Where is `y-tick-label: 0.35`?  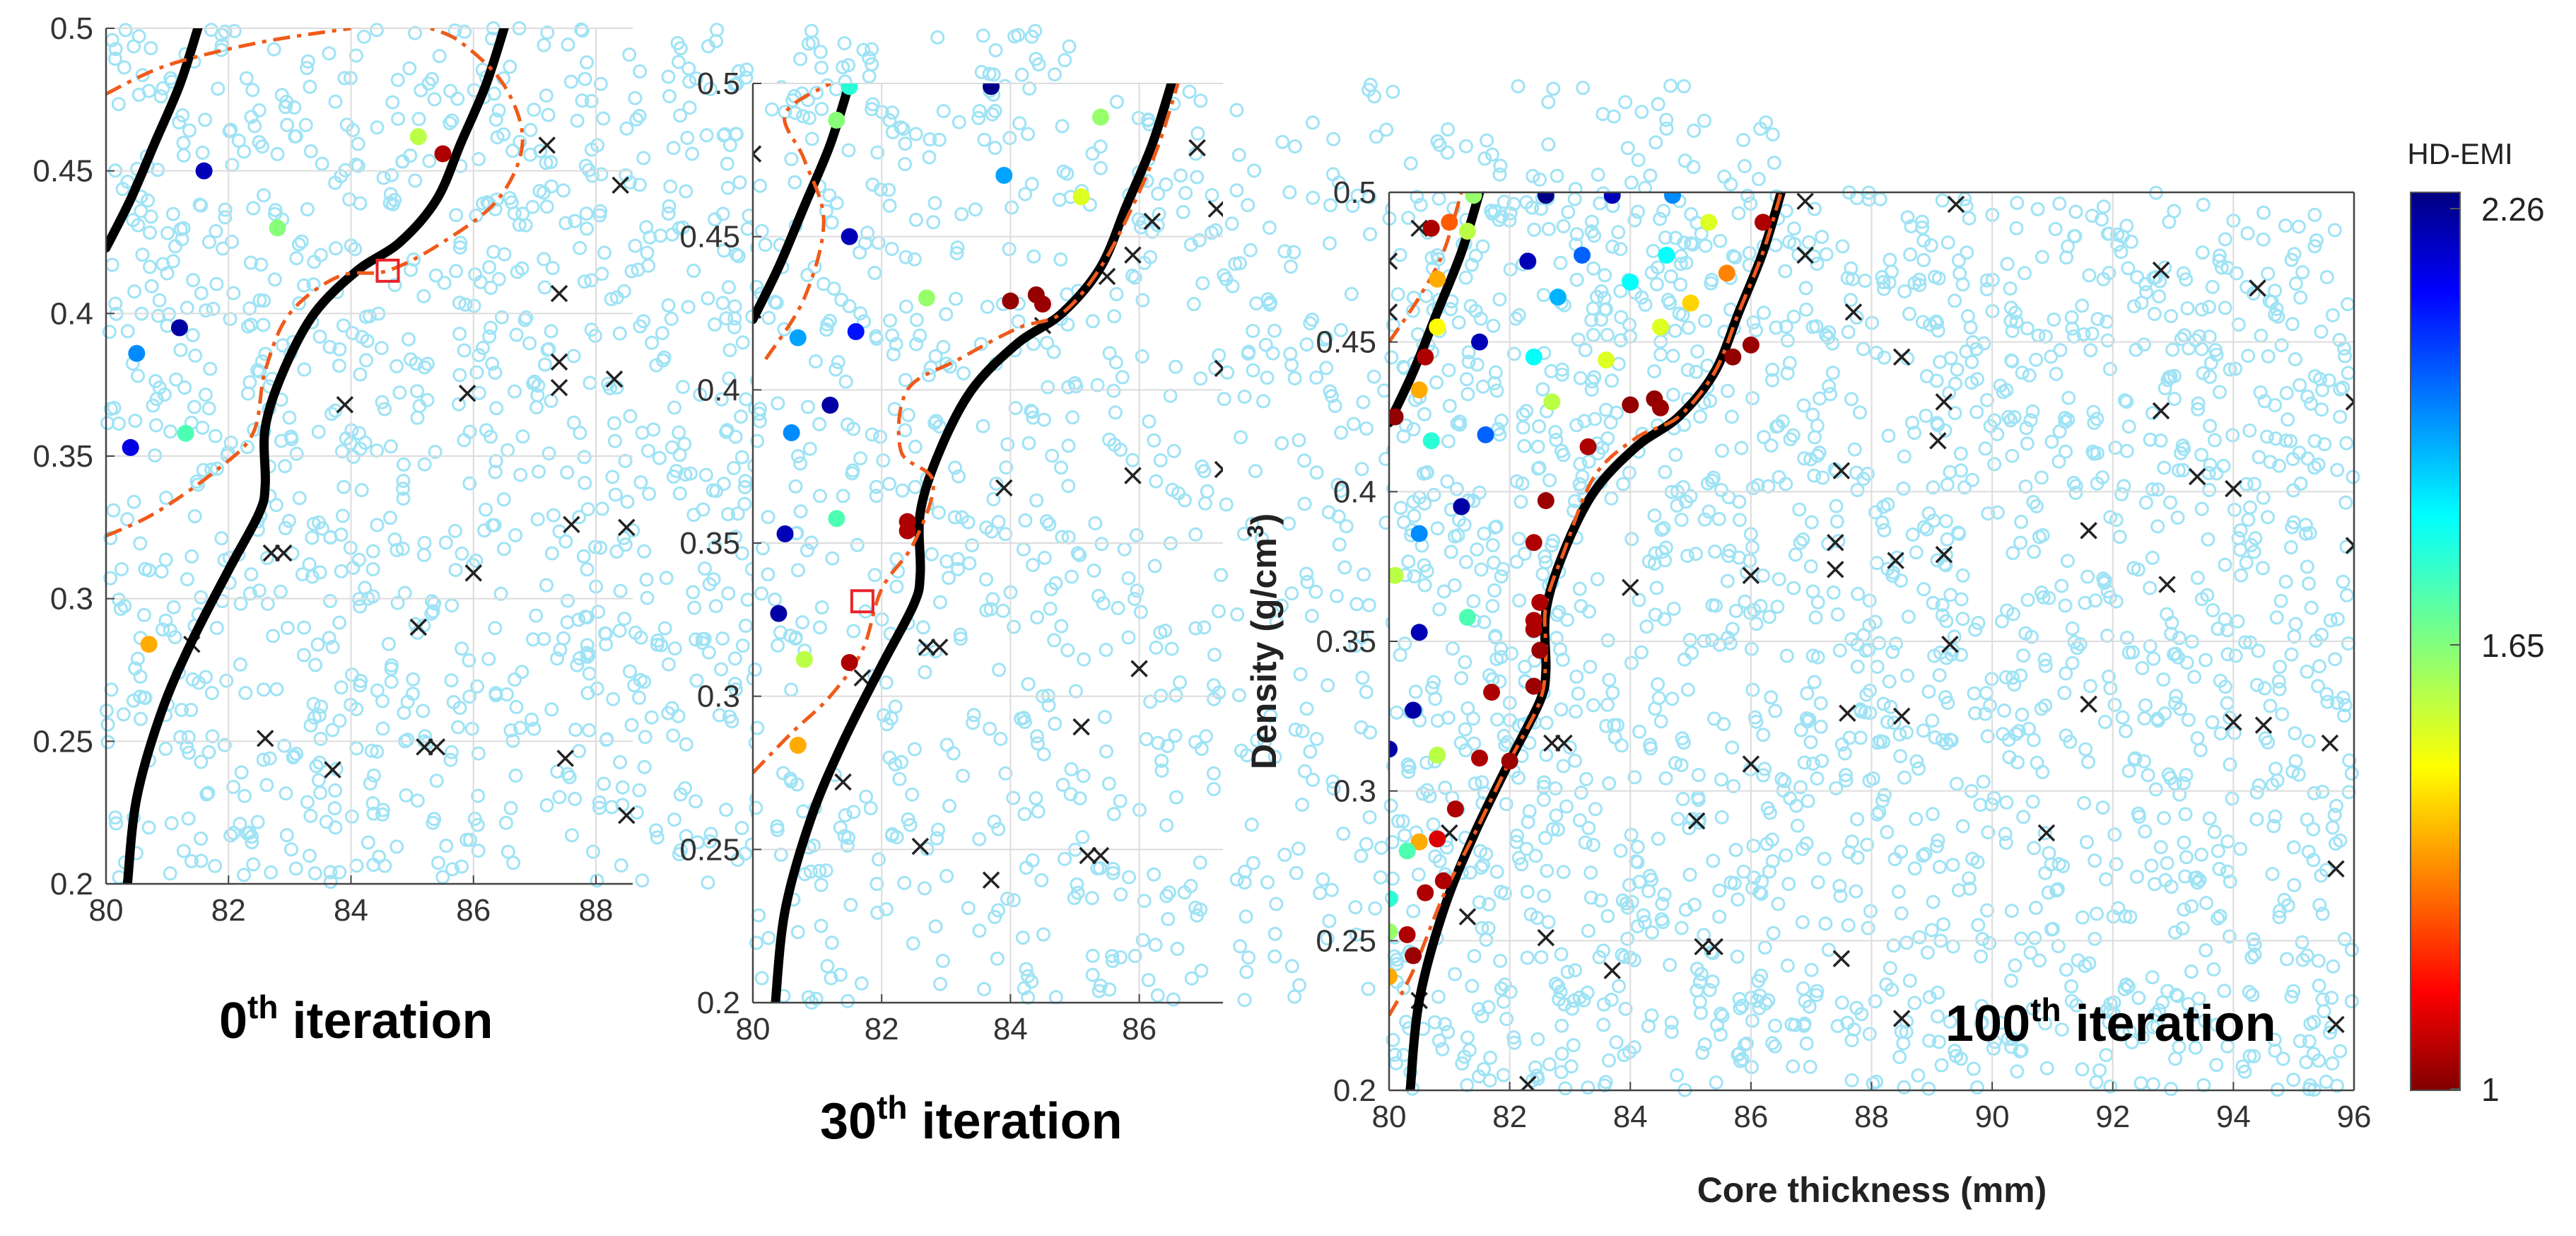
y-tick-label: 0.35 is located at coordinates (1346, 641).